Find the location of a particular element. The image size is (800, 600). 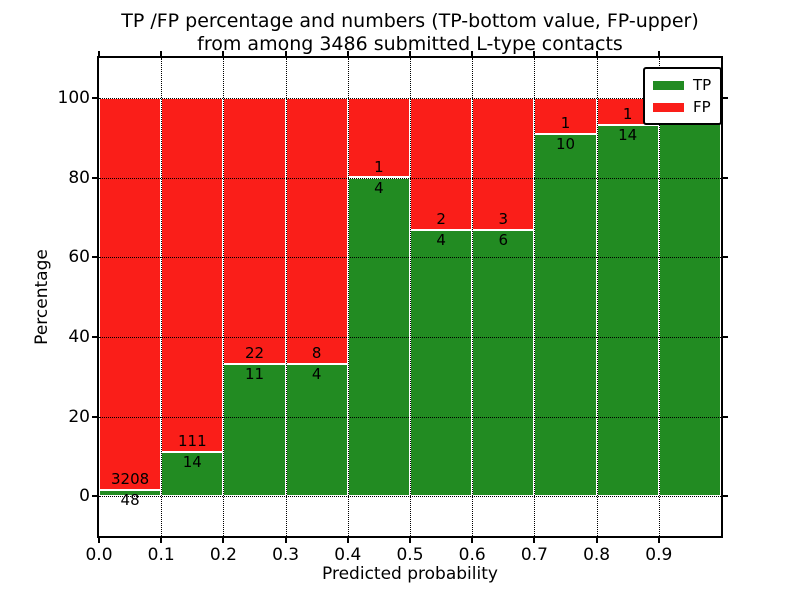

x-tick-label: 0.5 is located at coordinates (410, 555).